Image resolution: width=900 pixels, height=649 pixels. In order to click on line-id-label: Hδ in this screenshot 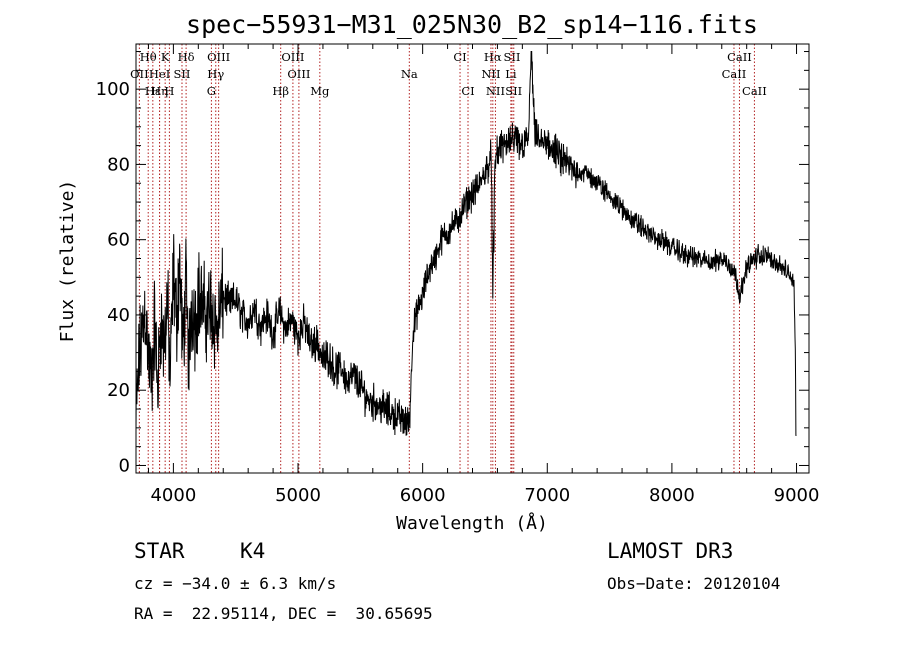, I will do `click(186, 57)`.